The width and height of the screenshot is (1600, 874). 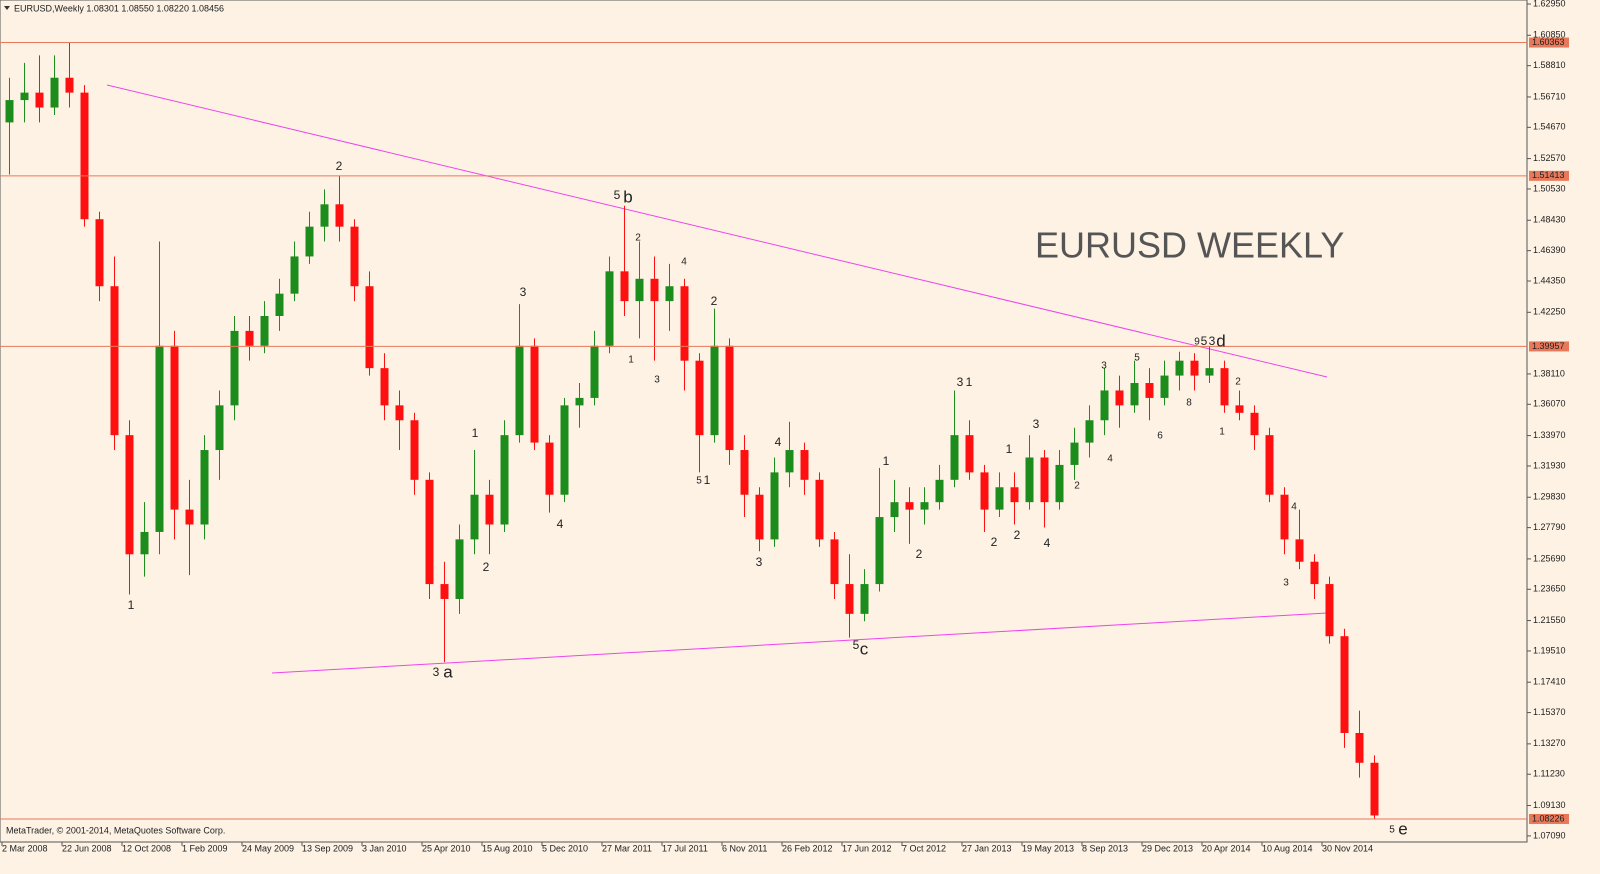 I want to click on y-tick-label: 1.21550, so click(x=1549, y=620).